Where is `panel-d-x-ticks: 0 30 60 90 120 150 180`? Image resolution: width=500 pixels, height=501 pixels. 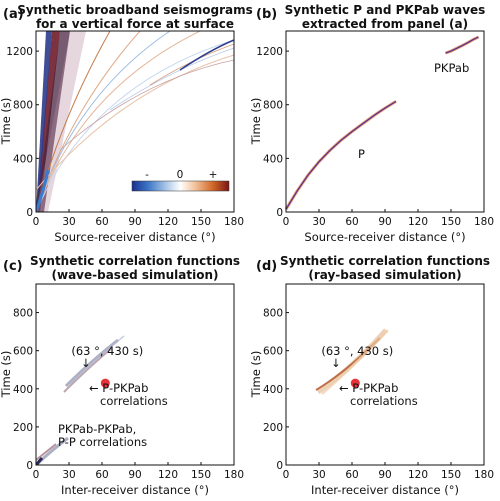 panel-d-x-ticks: 0 30 60 90 120 150 180 is located at coordinates (388, 471).